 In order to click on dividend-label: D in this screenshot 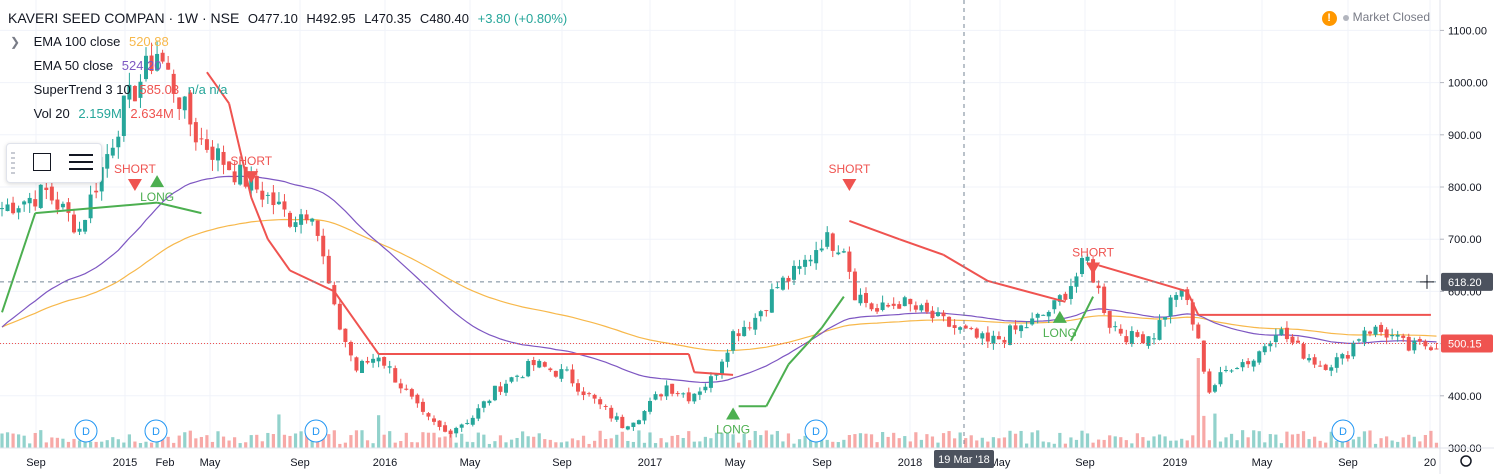, I will do `click(1343, 432)`.